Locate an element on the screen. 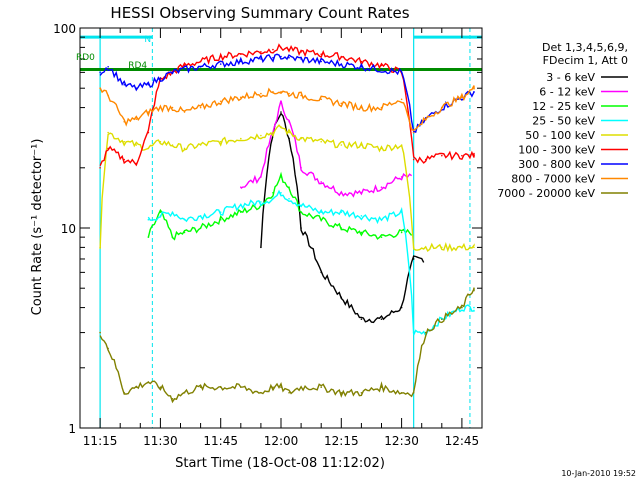  x-tick-label: 12:15 is located at coordinates (341, 441).